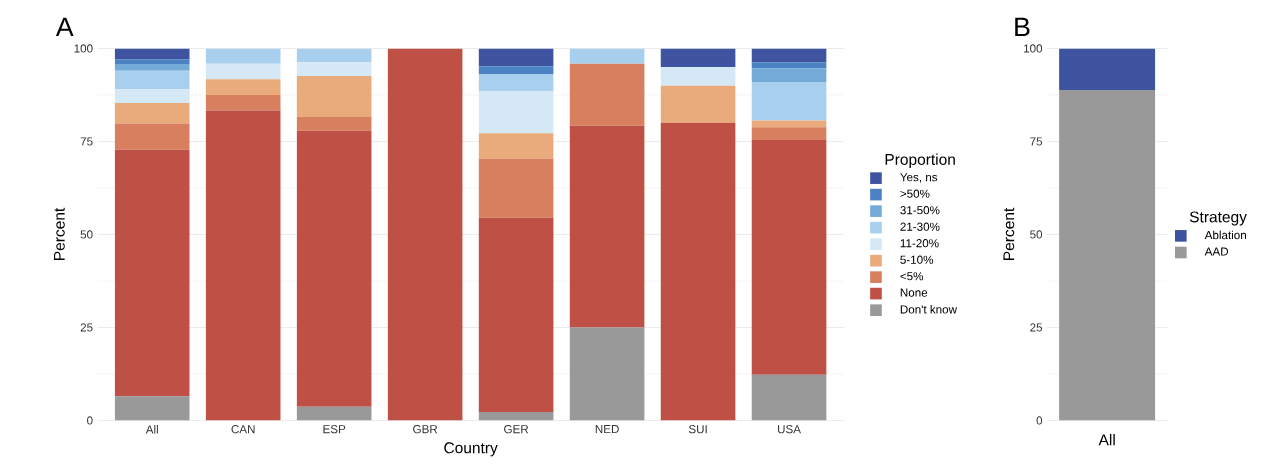  I want to click on x-tick-label: GBR, so click(425, 429).